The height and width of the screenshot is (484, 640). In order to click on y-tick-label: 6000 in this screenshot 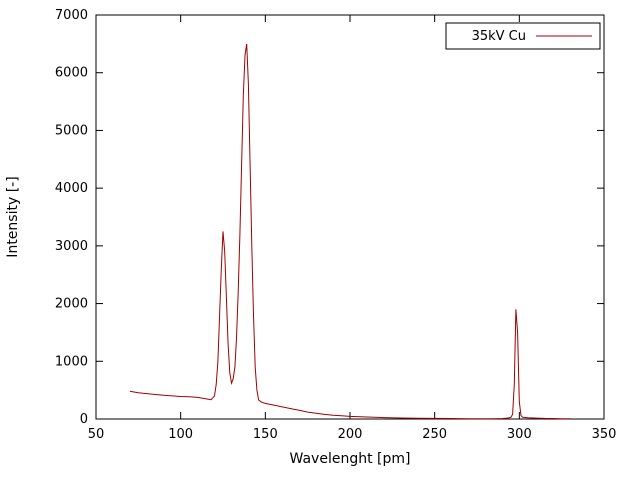, I will do `click(71, 73)`.